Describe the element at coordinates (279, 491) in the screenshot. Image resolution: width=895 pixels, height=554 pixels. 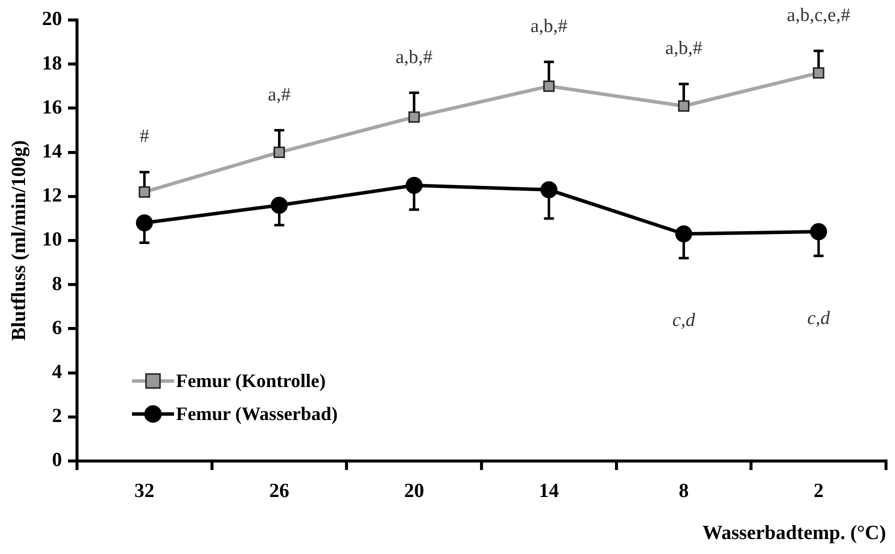
I see `x-tick-label: 26` at that location.